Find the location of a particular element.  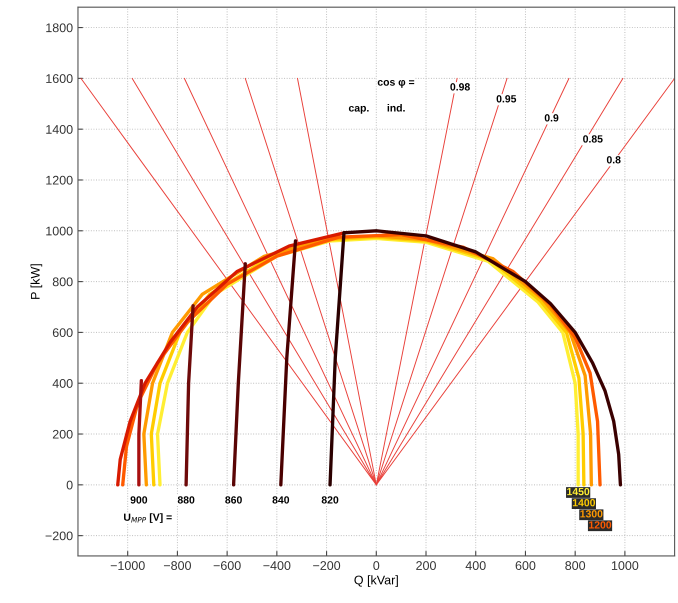

series-label: 820 is located at coordinates (330, 500).